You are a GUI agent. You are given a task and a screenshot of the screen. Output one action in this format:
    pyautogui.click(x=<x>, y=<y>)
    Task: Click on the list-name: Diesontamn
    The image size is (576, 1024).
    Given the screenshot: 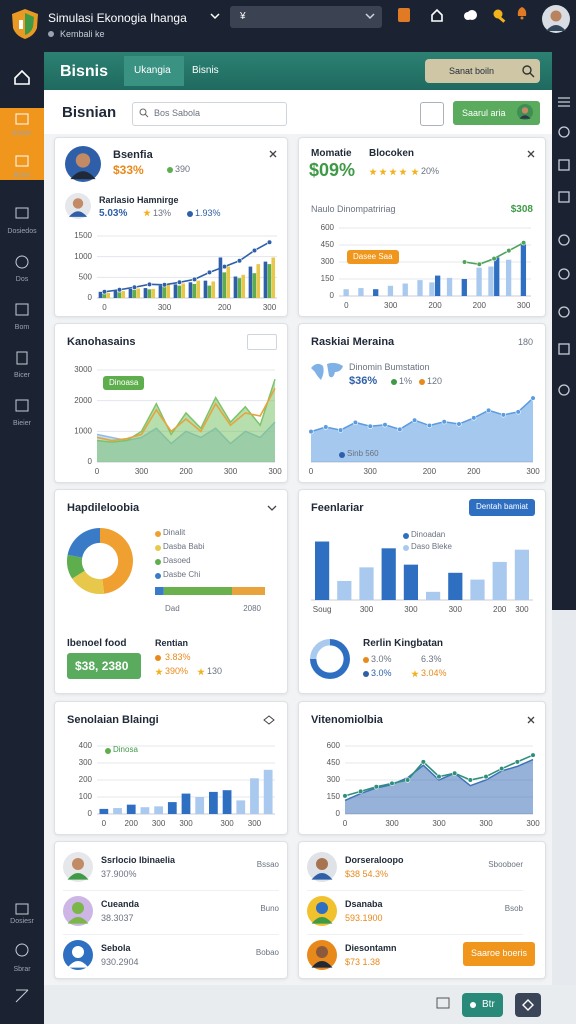 What is the action you would take?
    pyautogui.click(x=371, y=948)
    